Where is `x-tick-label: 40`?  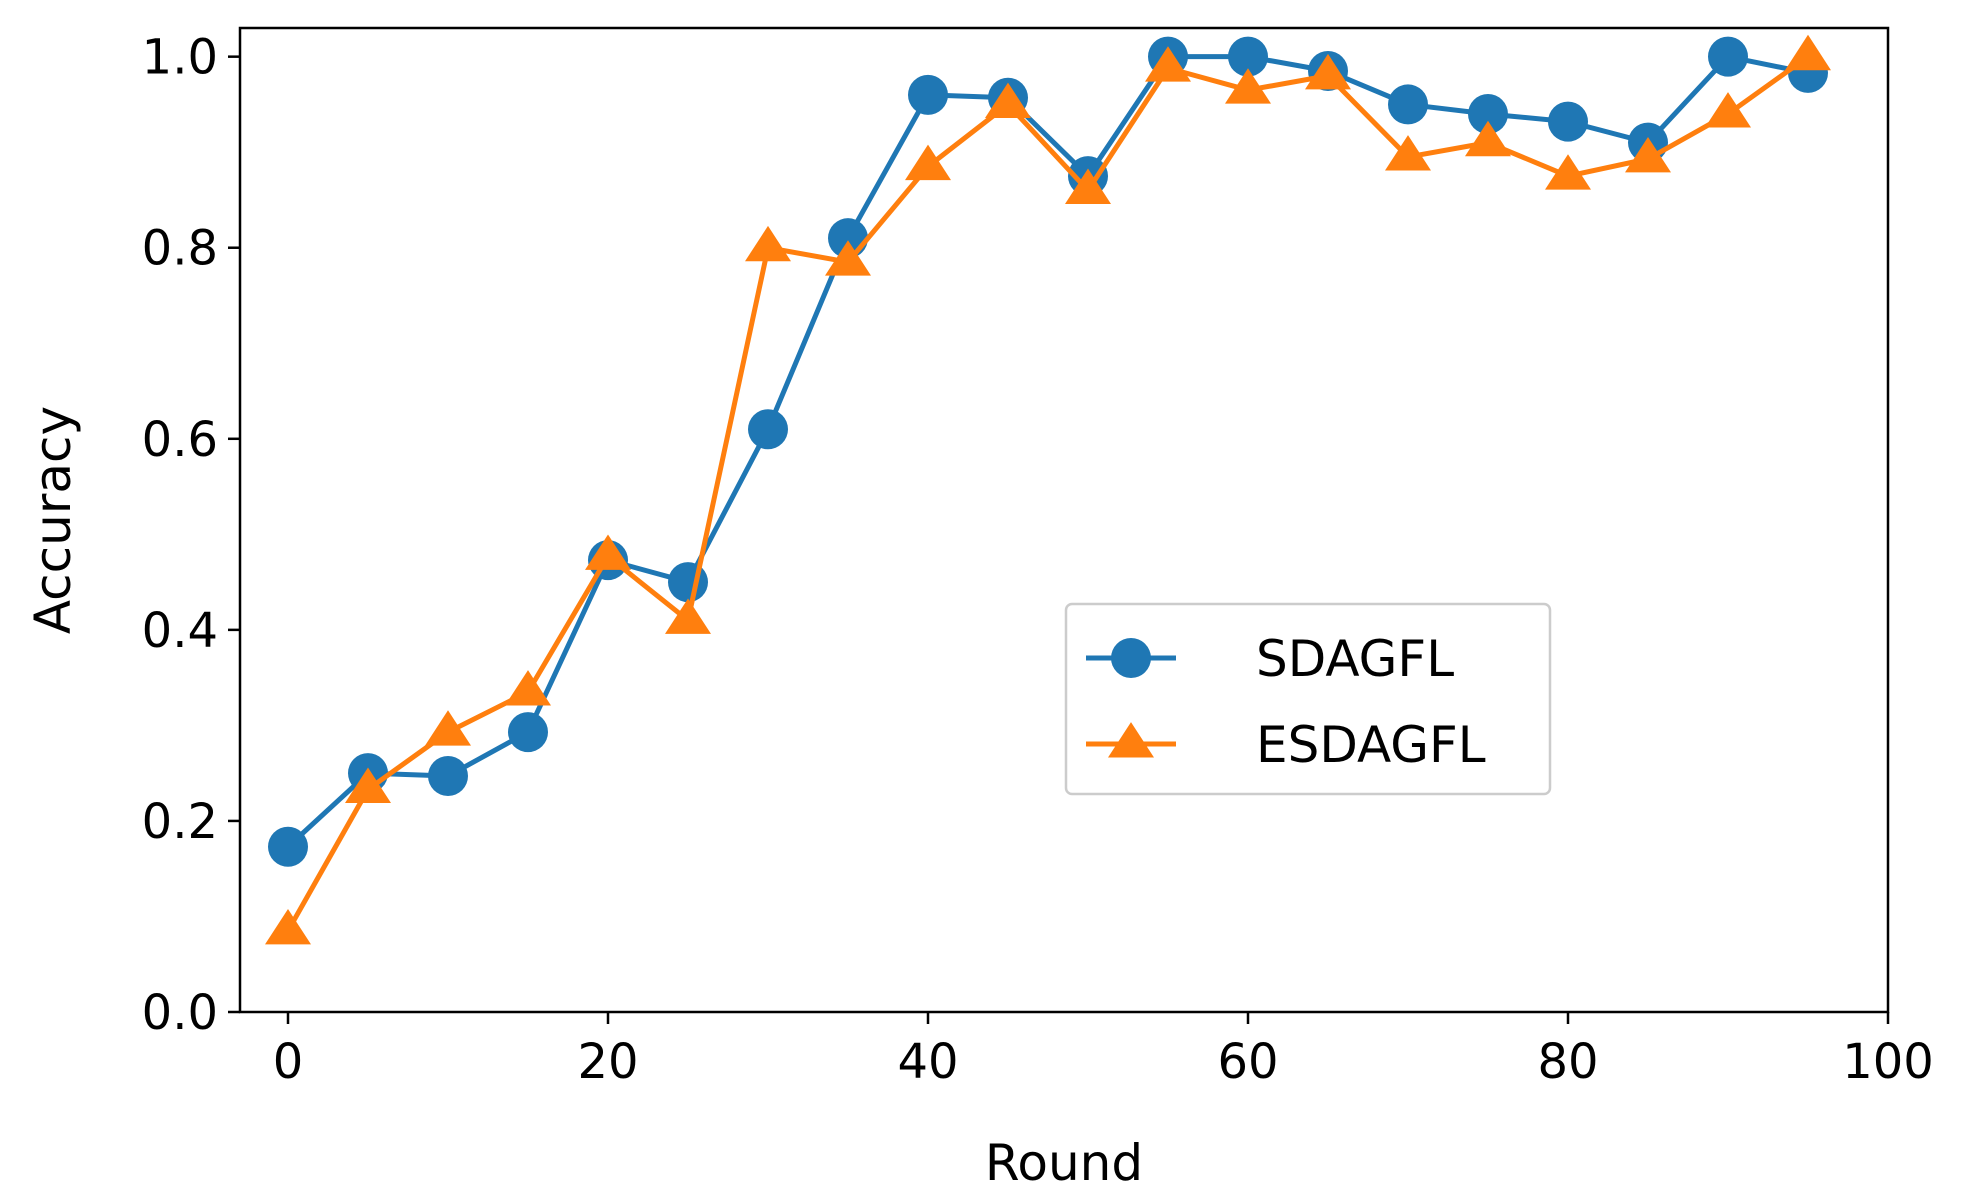
x-tick-label: 40 is located at coordinates (927, 1062).